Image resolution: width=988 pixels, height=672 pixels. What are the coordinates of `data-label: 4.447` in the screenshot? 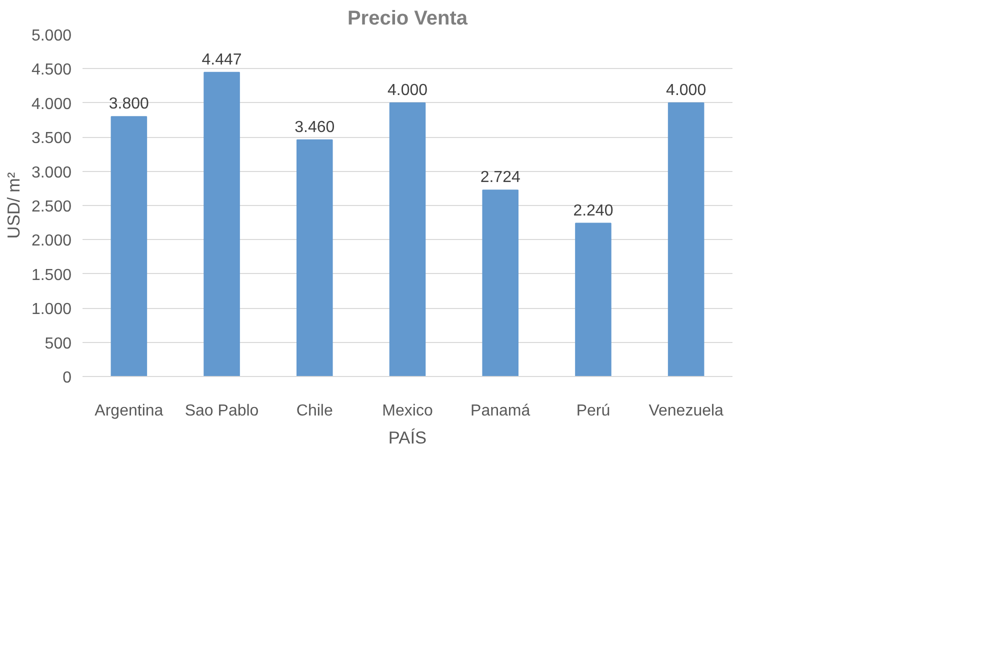 It's located at (222, 59).